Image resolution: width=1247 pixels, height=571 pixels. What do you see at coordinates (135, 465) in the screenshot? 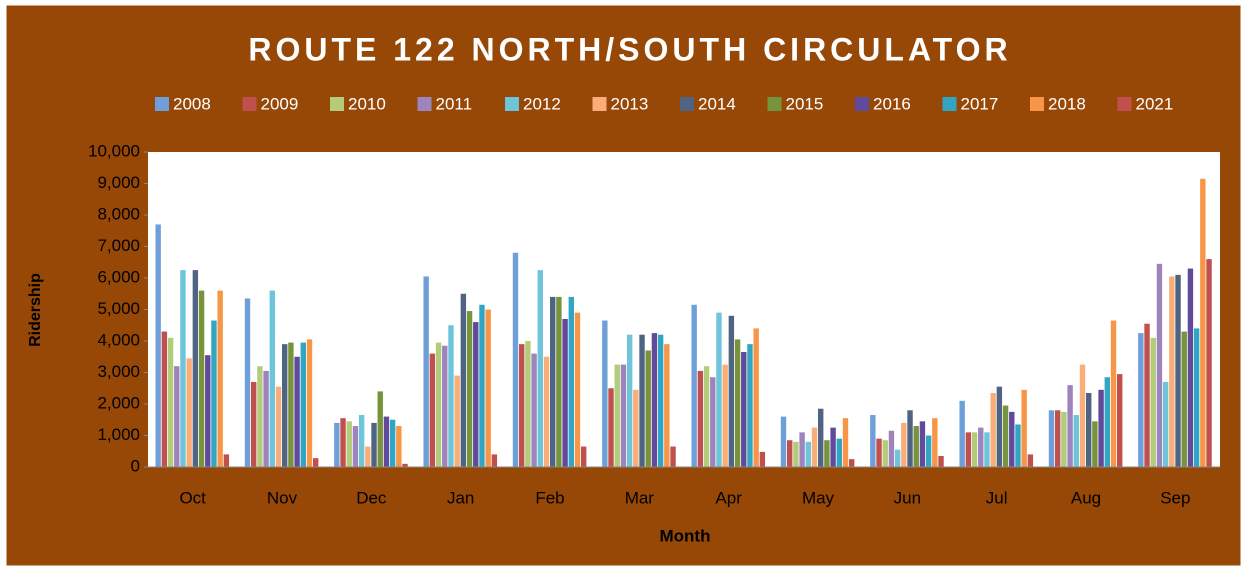
I see `y-tick-label: 0` at bounding box center [135, 465].